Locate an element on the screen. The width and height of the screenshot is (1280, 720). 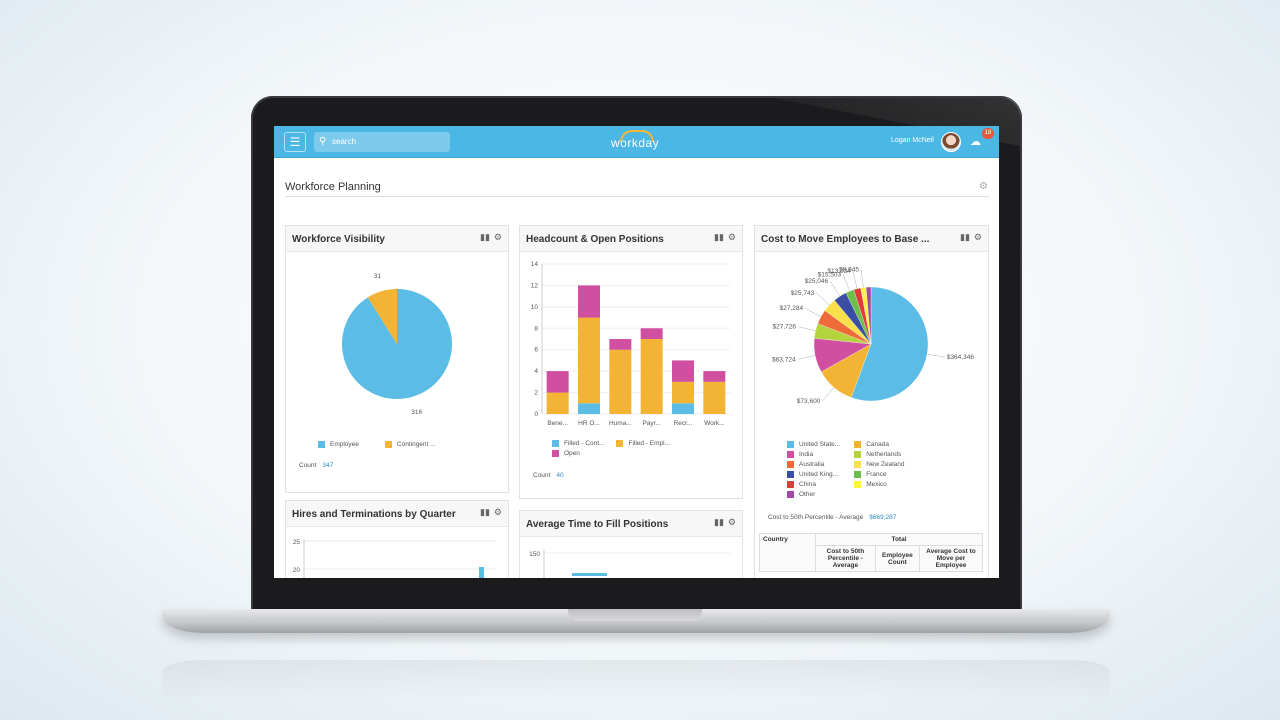
legend-item: Other is located at coordinates (813, 494).